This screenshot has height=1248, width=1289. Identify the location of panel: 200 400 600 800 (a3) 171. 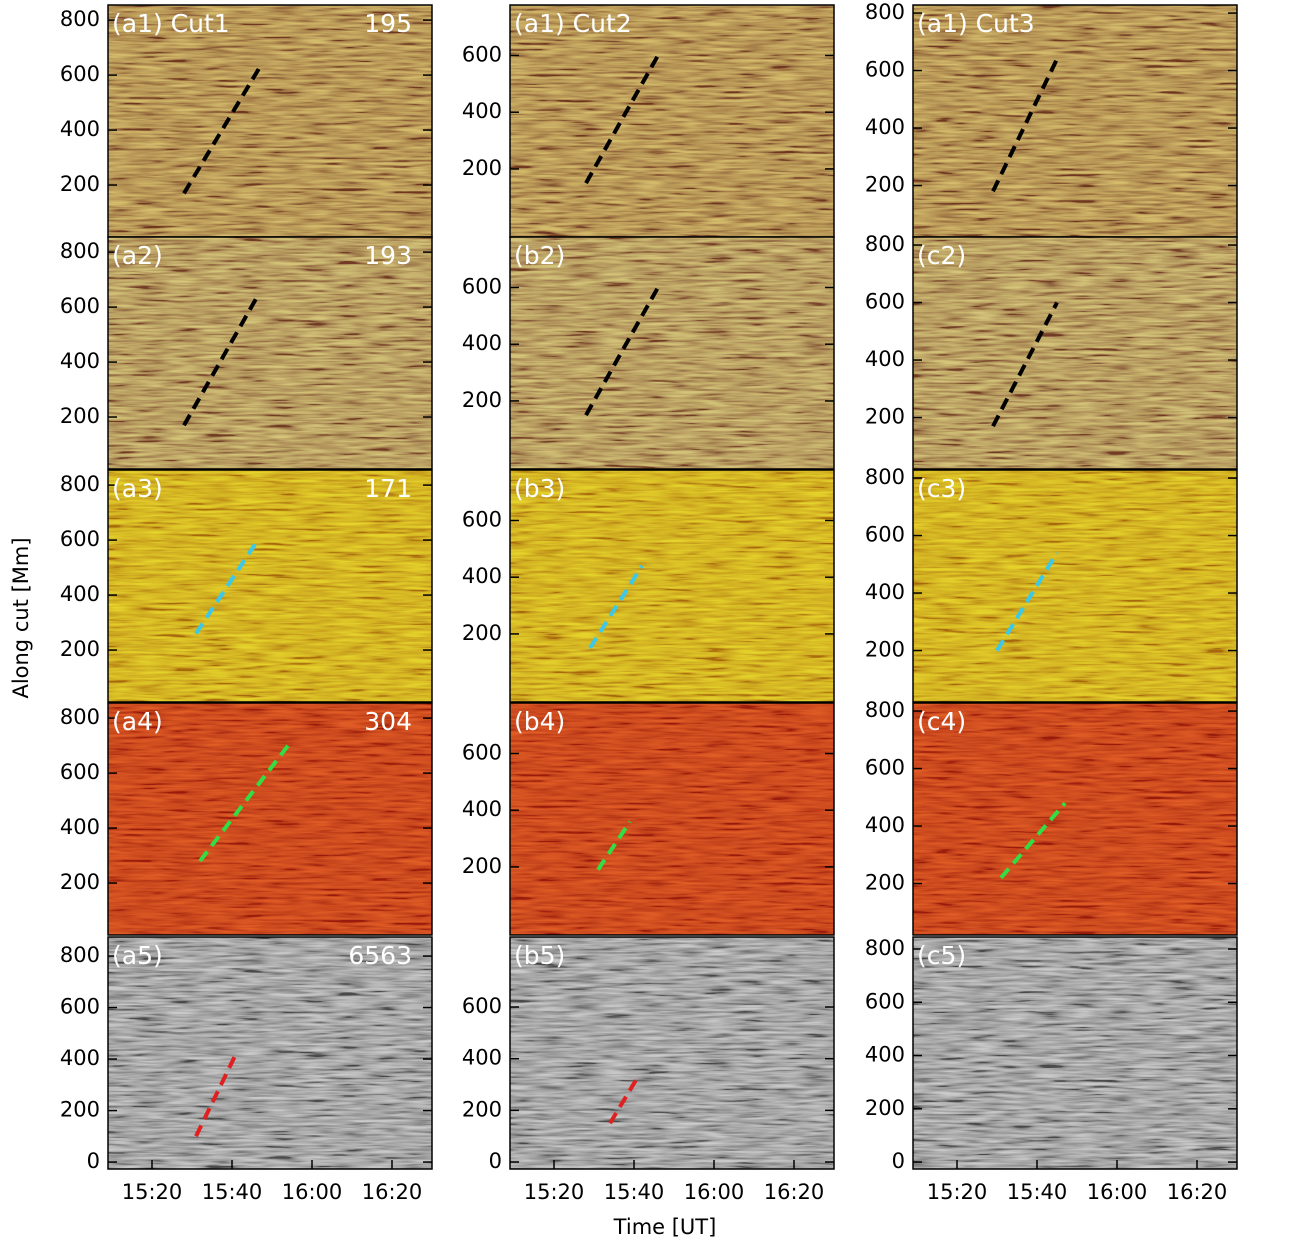
(246, 586).